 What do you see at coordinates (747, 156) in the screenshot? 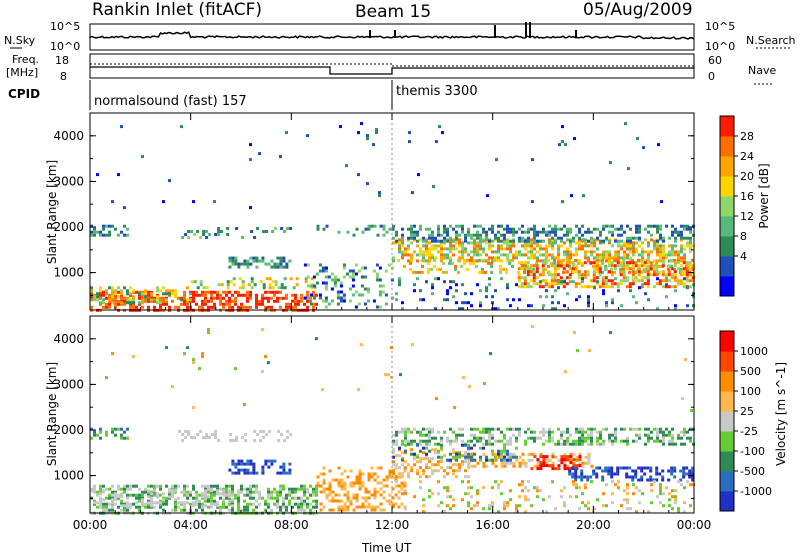
I see `power-colorbar-tick-label: 24` at bounding box center [747, 156].